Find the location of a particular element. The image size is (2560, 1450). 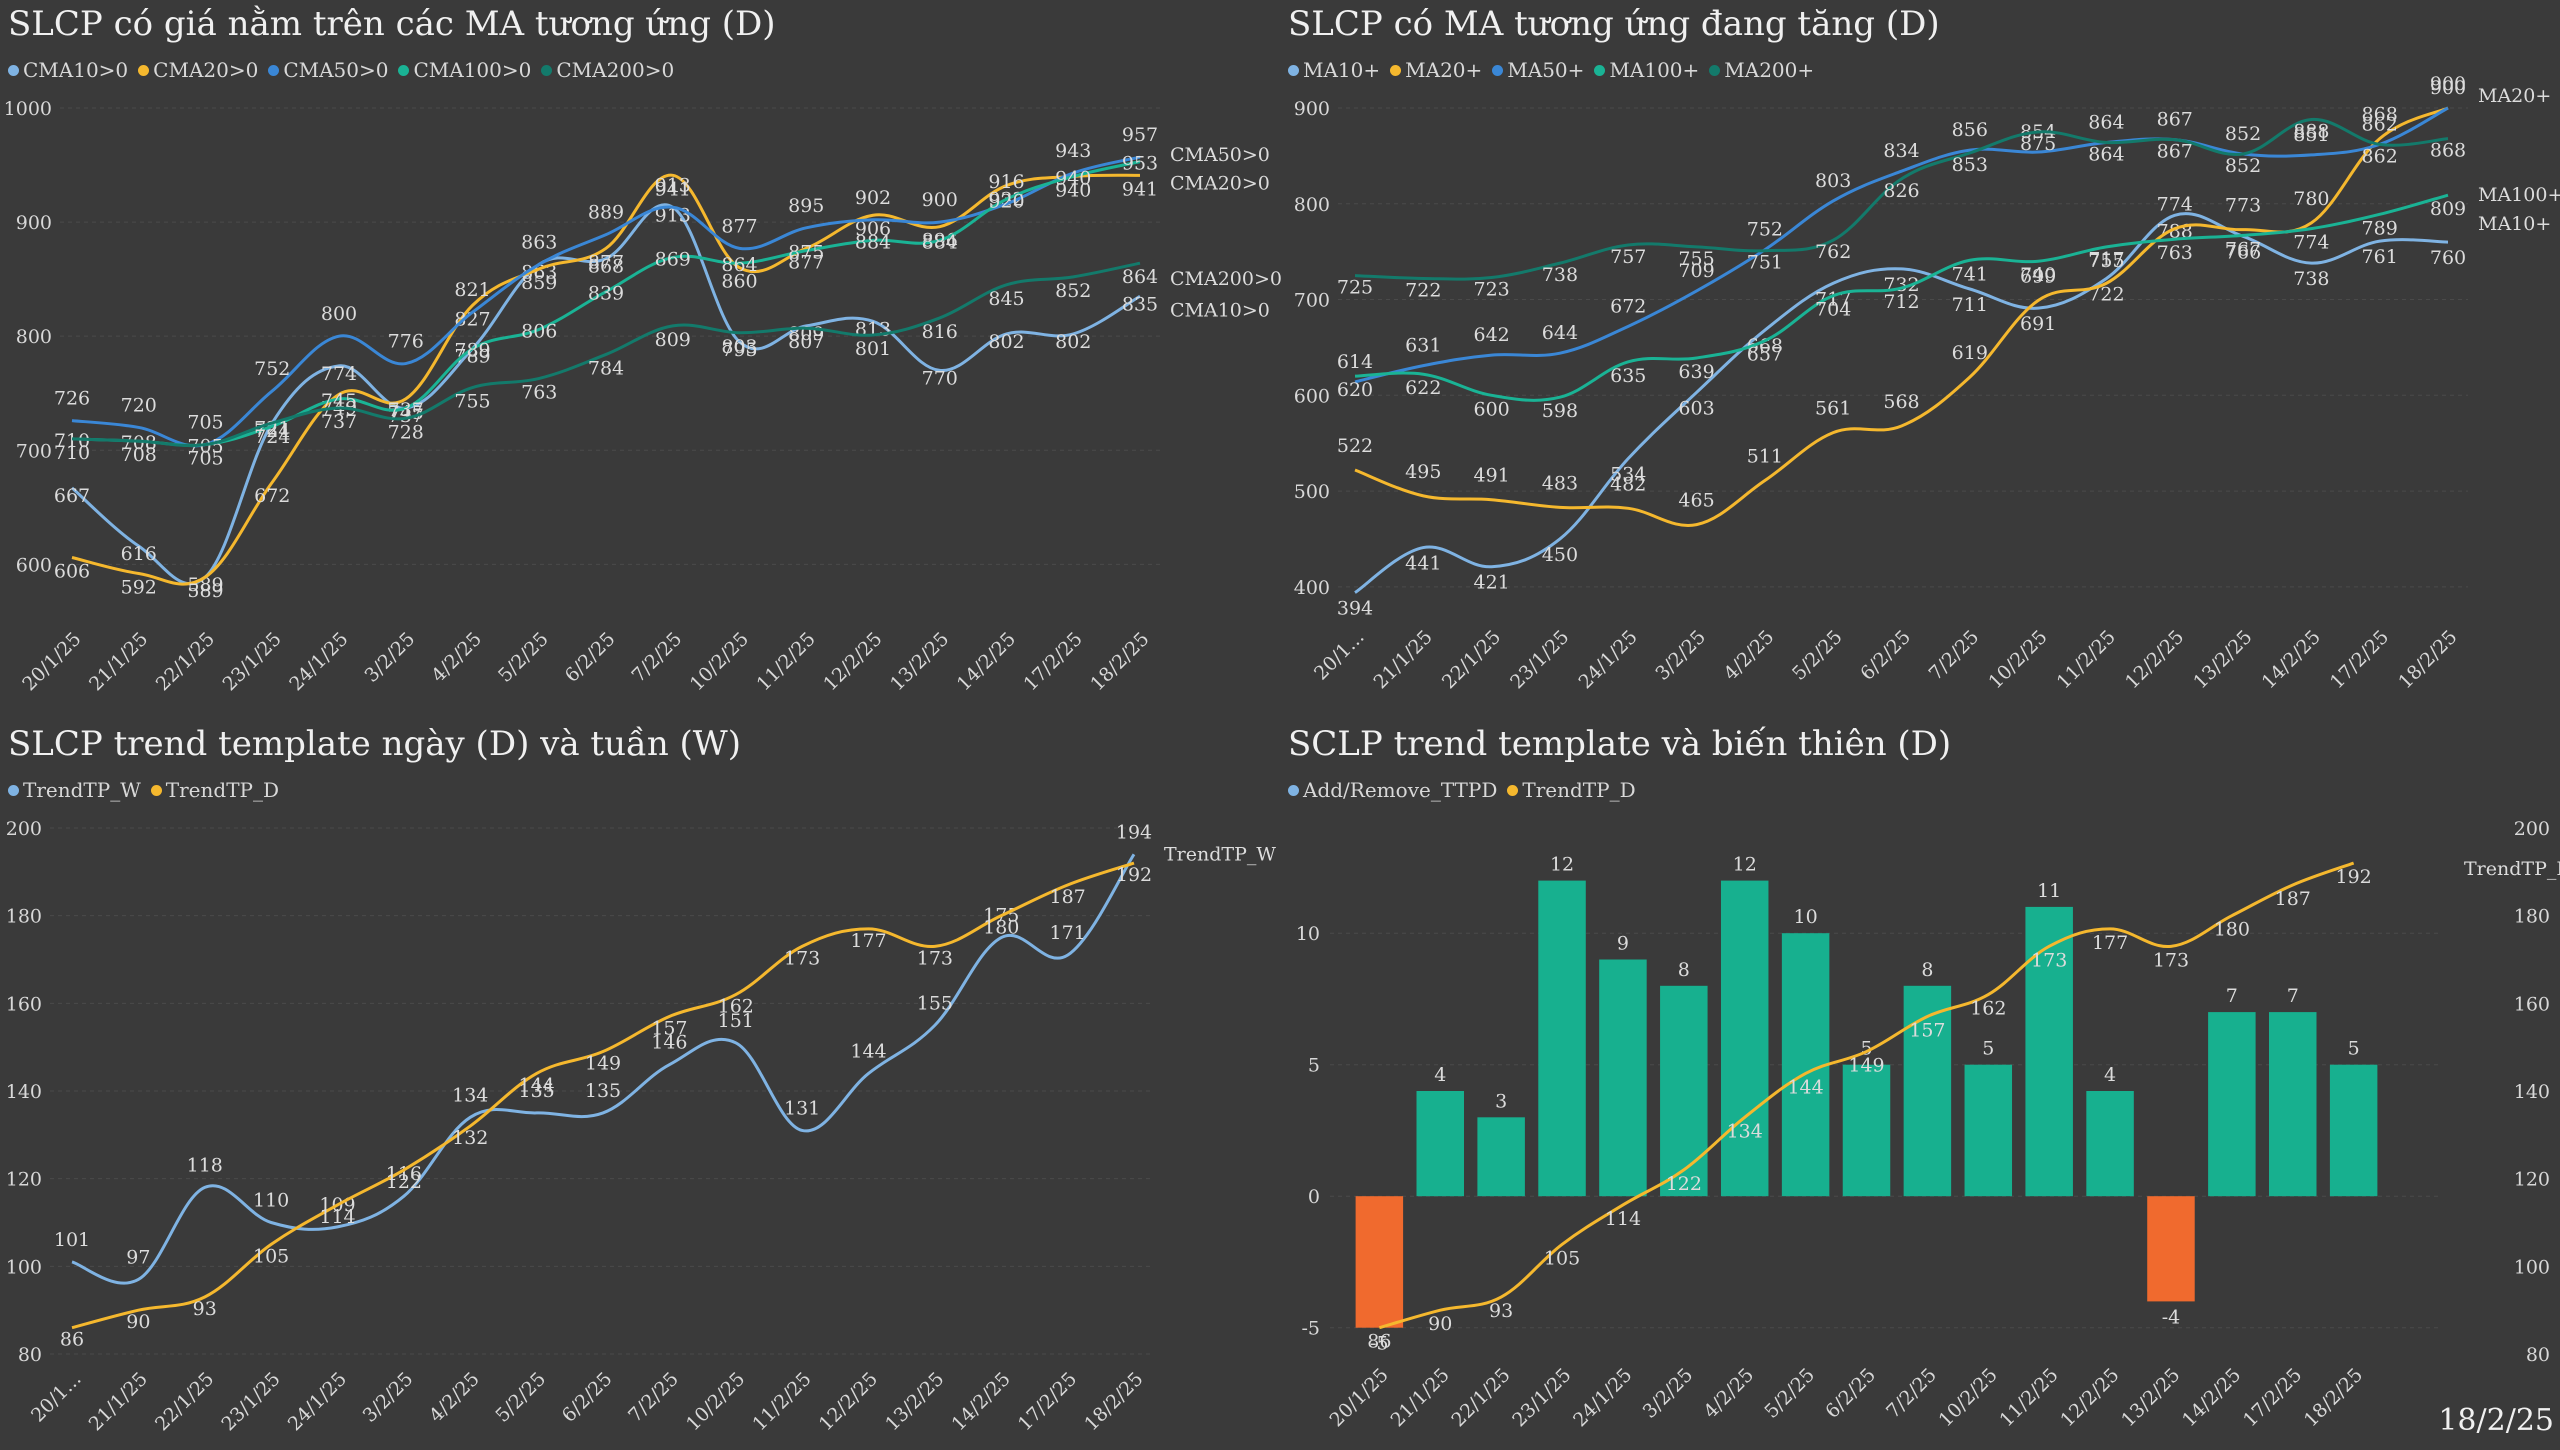

bar-data-label: 11 is located at coordinates (2049, 891).